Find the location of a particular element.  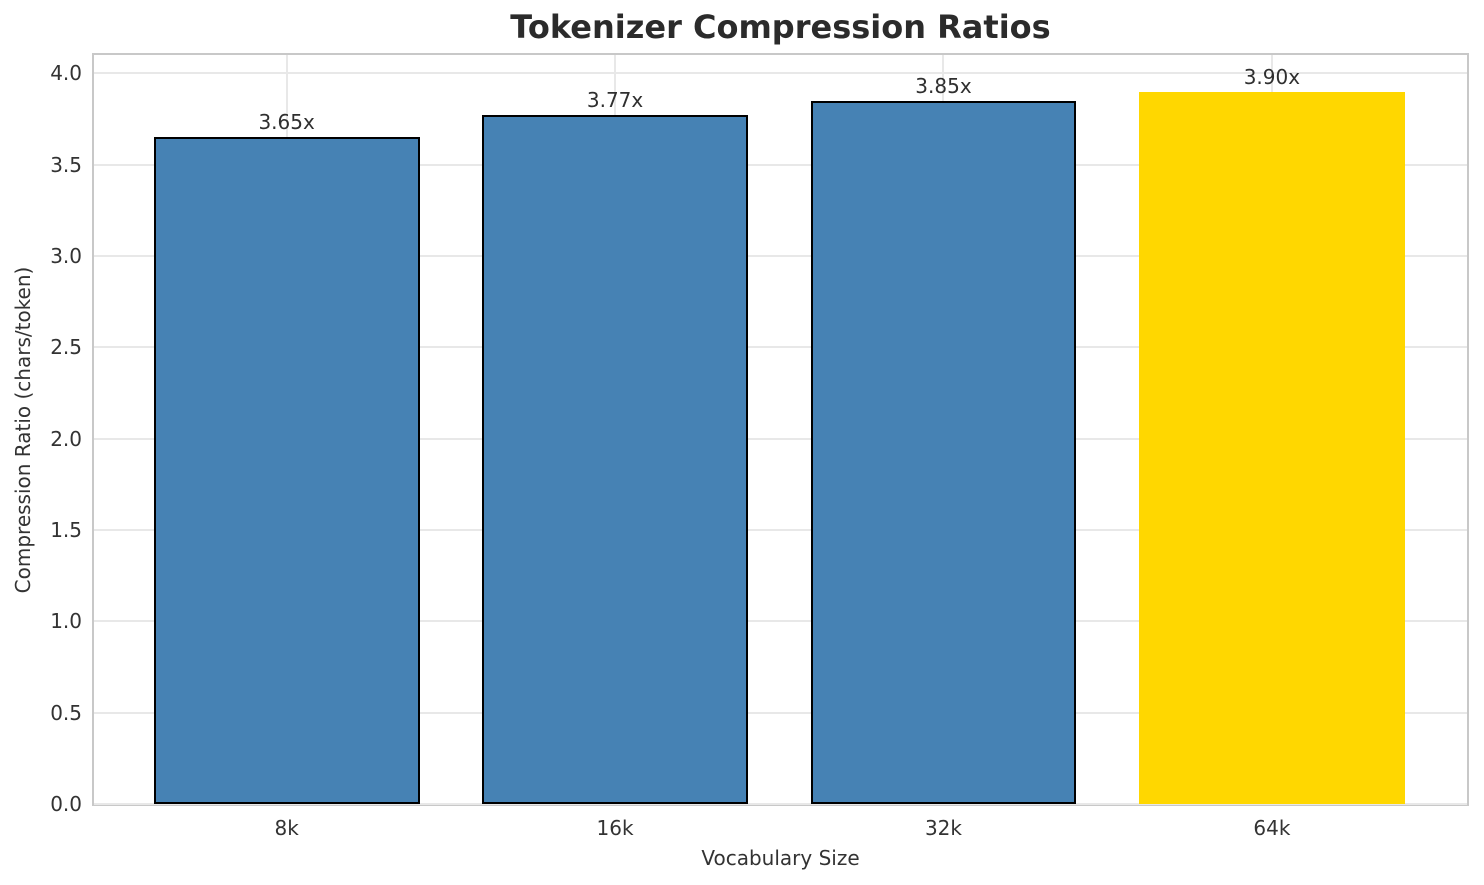

bar-32k is located at coordinates (943, 452).